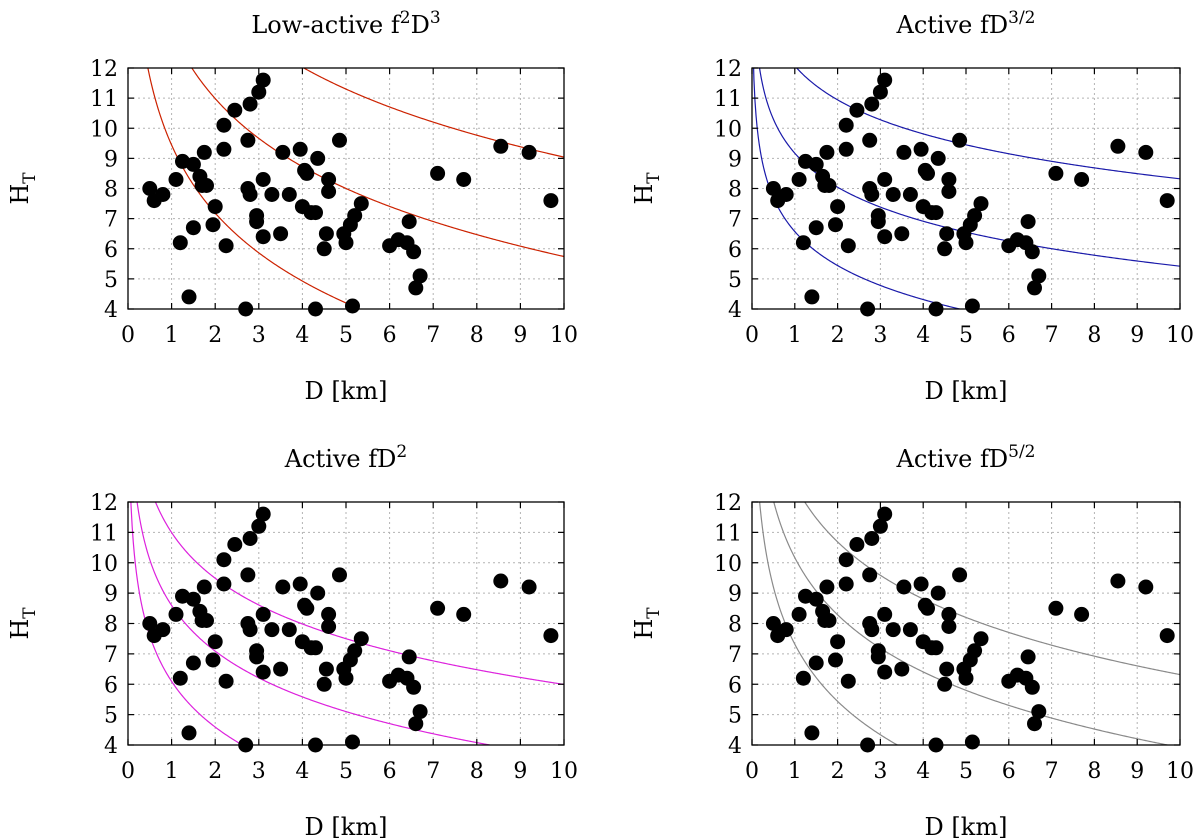 The image size is (1200, 840). I want to click on y-tick-label: 12, so click(728, 69).